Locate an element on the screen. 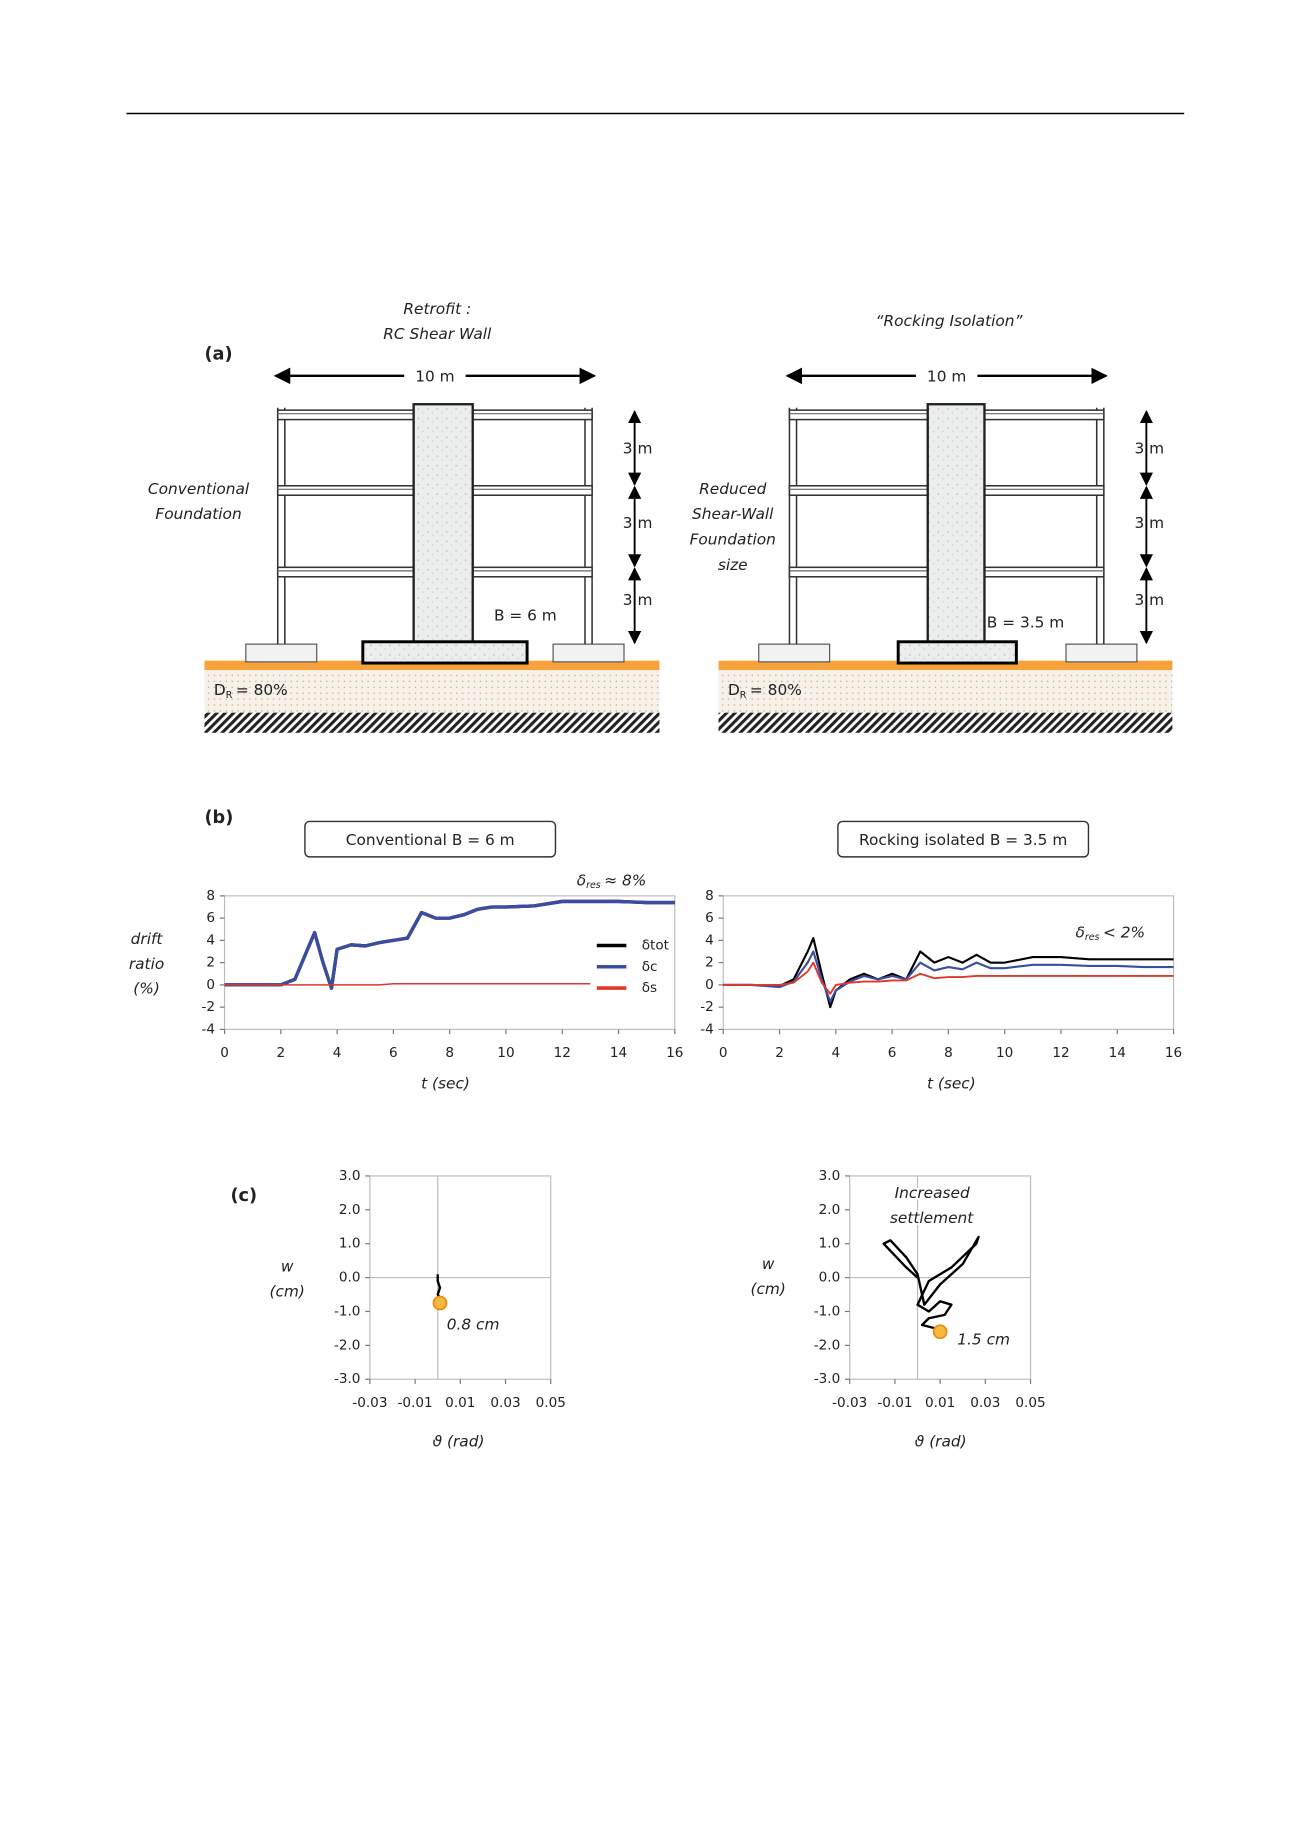 This screenshot has width=1300, height=1839. y-tick-label: 2 is located at coordinates (709, 963).